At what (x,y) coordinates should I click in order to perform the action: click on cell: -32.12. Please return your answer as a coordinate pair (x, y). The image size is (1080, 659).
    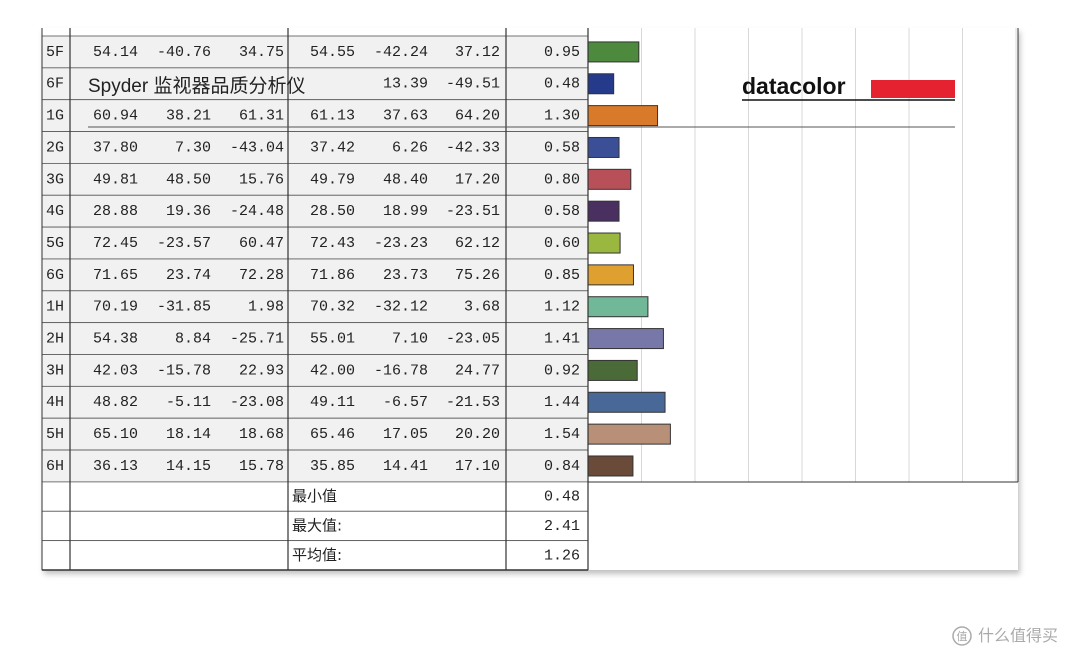
    Looking at the image, I should click on (401, 307).